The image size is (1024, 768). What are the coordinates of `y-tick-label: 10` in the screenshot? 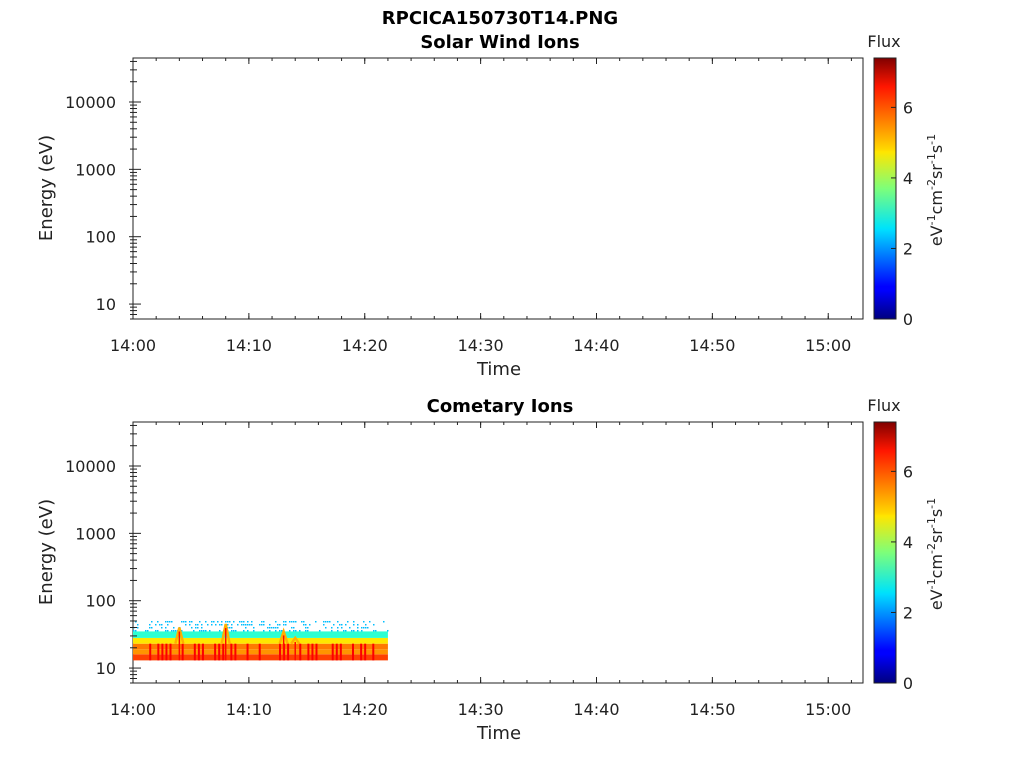 It's located at (106, 668).